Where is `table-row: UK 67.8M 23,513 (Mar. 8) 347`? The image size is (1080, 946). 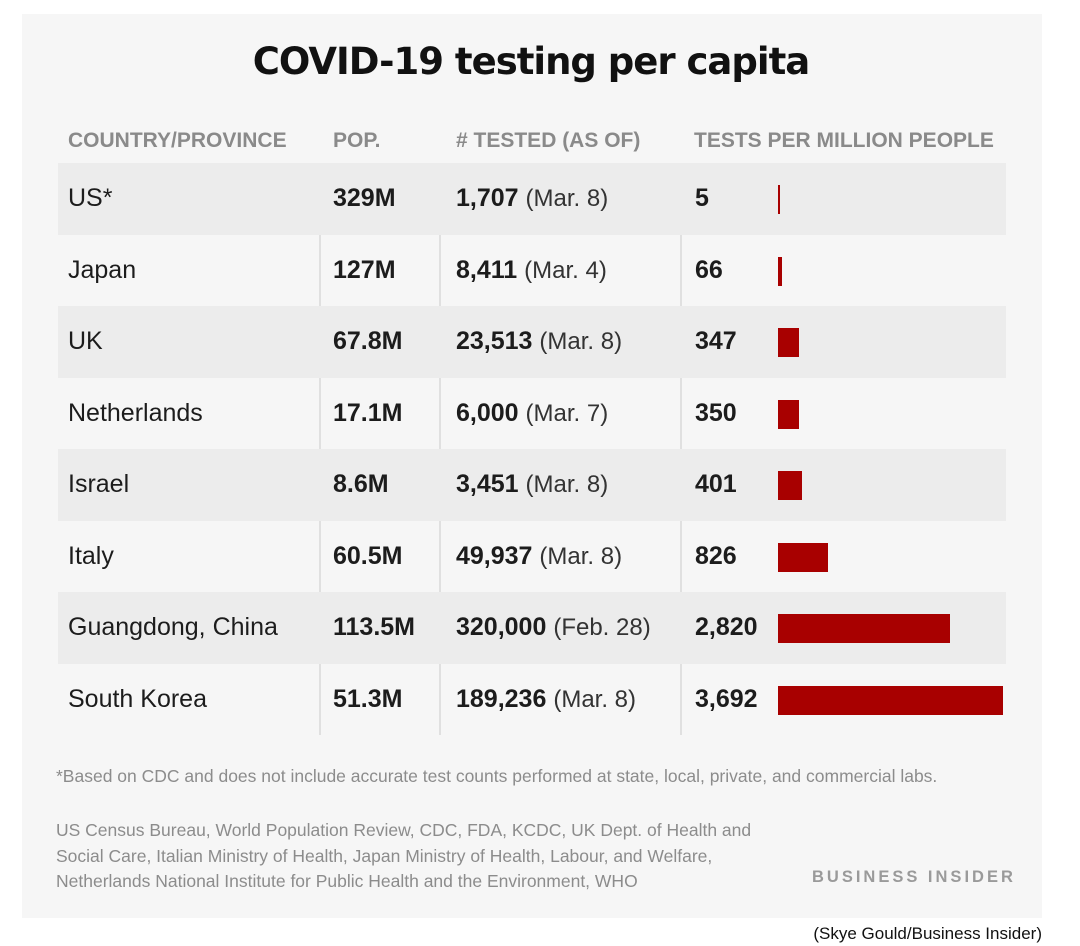
table-row: UK 67.8M 23,513 (Mar. 8) 347 is located at coordinates (532, 342).